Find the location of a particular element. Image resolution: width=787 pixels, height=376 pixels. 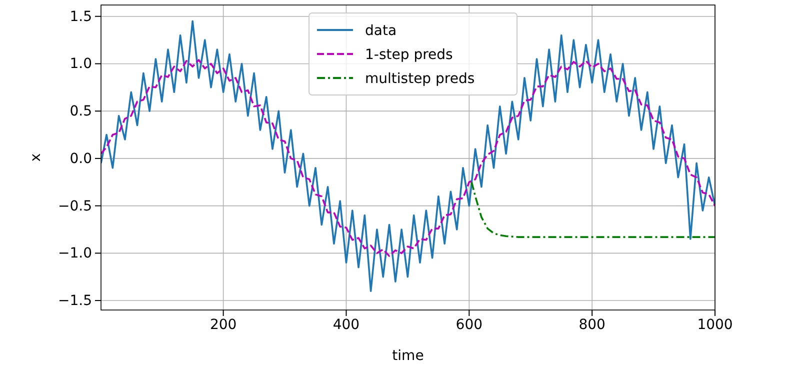

legend-label: data is located at coordinates (381, 31).